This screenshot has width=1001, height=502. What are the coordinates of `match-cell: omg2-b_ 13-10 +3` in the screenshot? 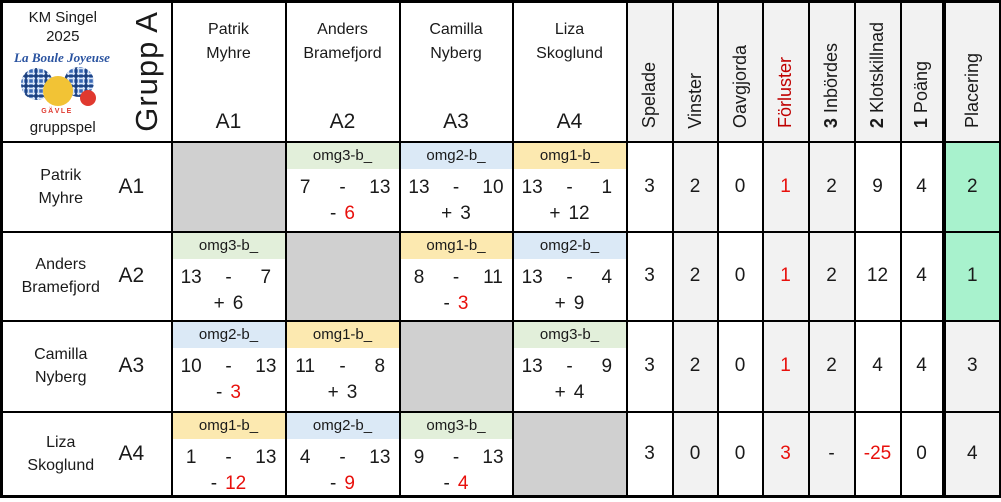 It's located at (456, 186).